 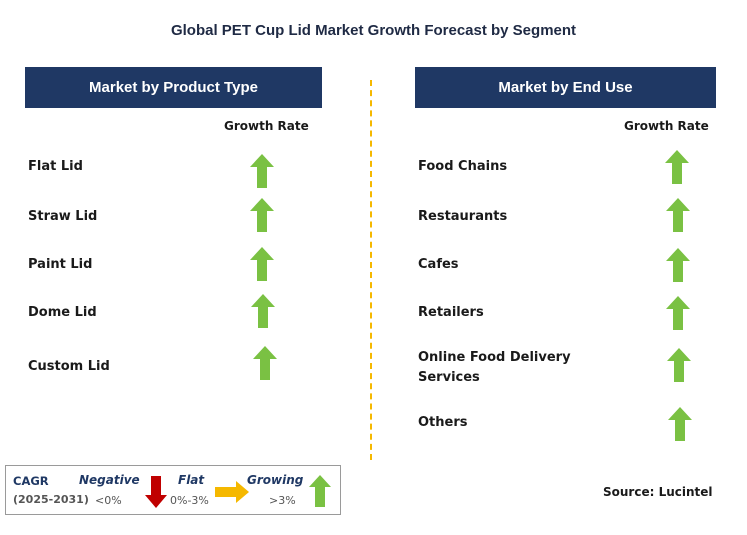 What do you see at coordinates (282, 500) in the screenshot?
I see `legend-growing-range: >3%` at bounding box center [282, 500].